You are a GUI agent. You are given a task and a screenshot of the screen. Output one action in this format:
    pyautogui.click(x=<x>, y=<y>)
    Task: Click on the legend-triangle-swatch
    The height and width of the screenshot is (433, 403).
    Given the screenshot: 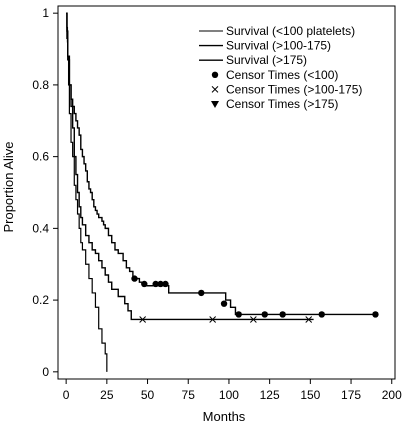 What is the action you would take?
    pyautogui.click(x=215, y=104)
    